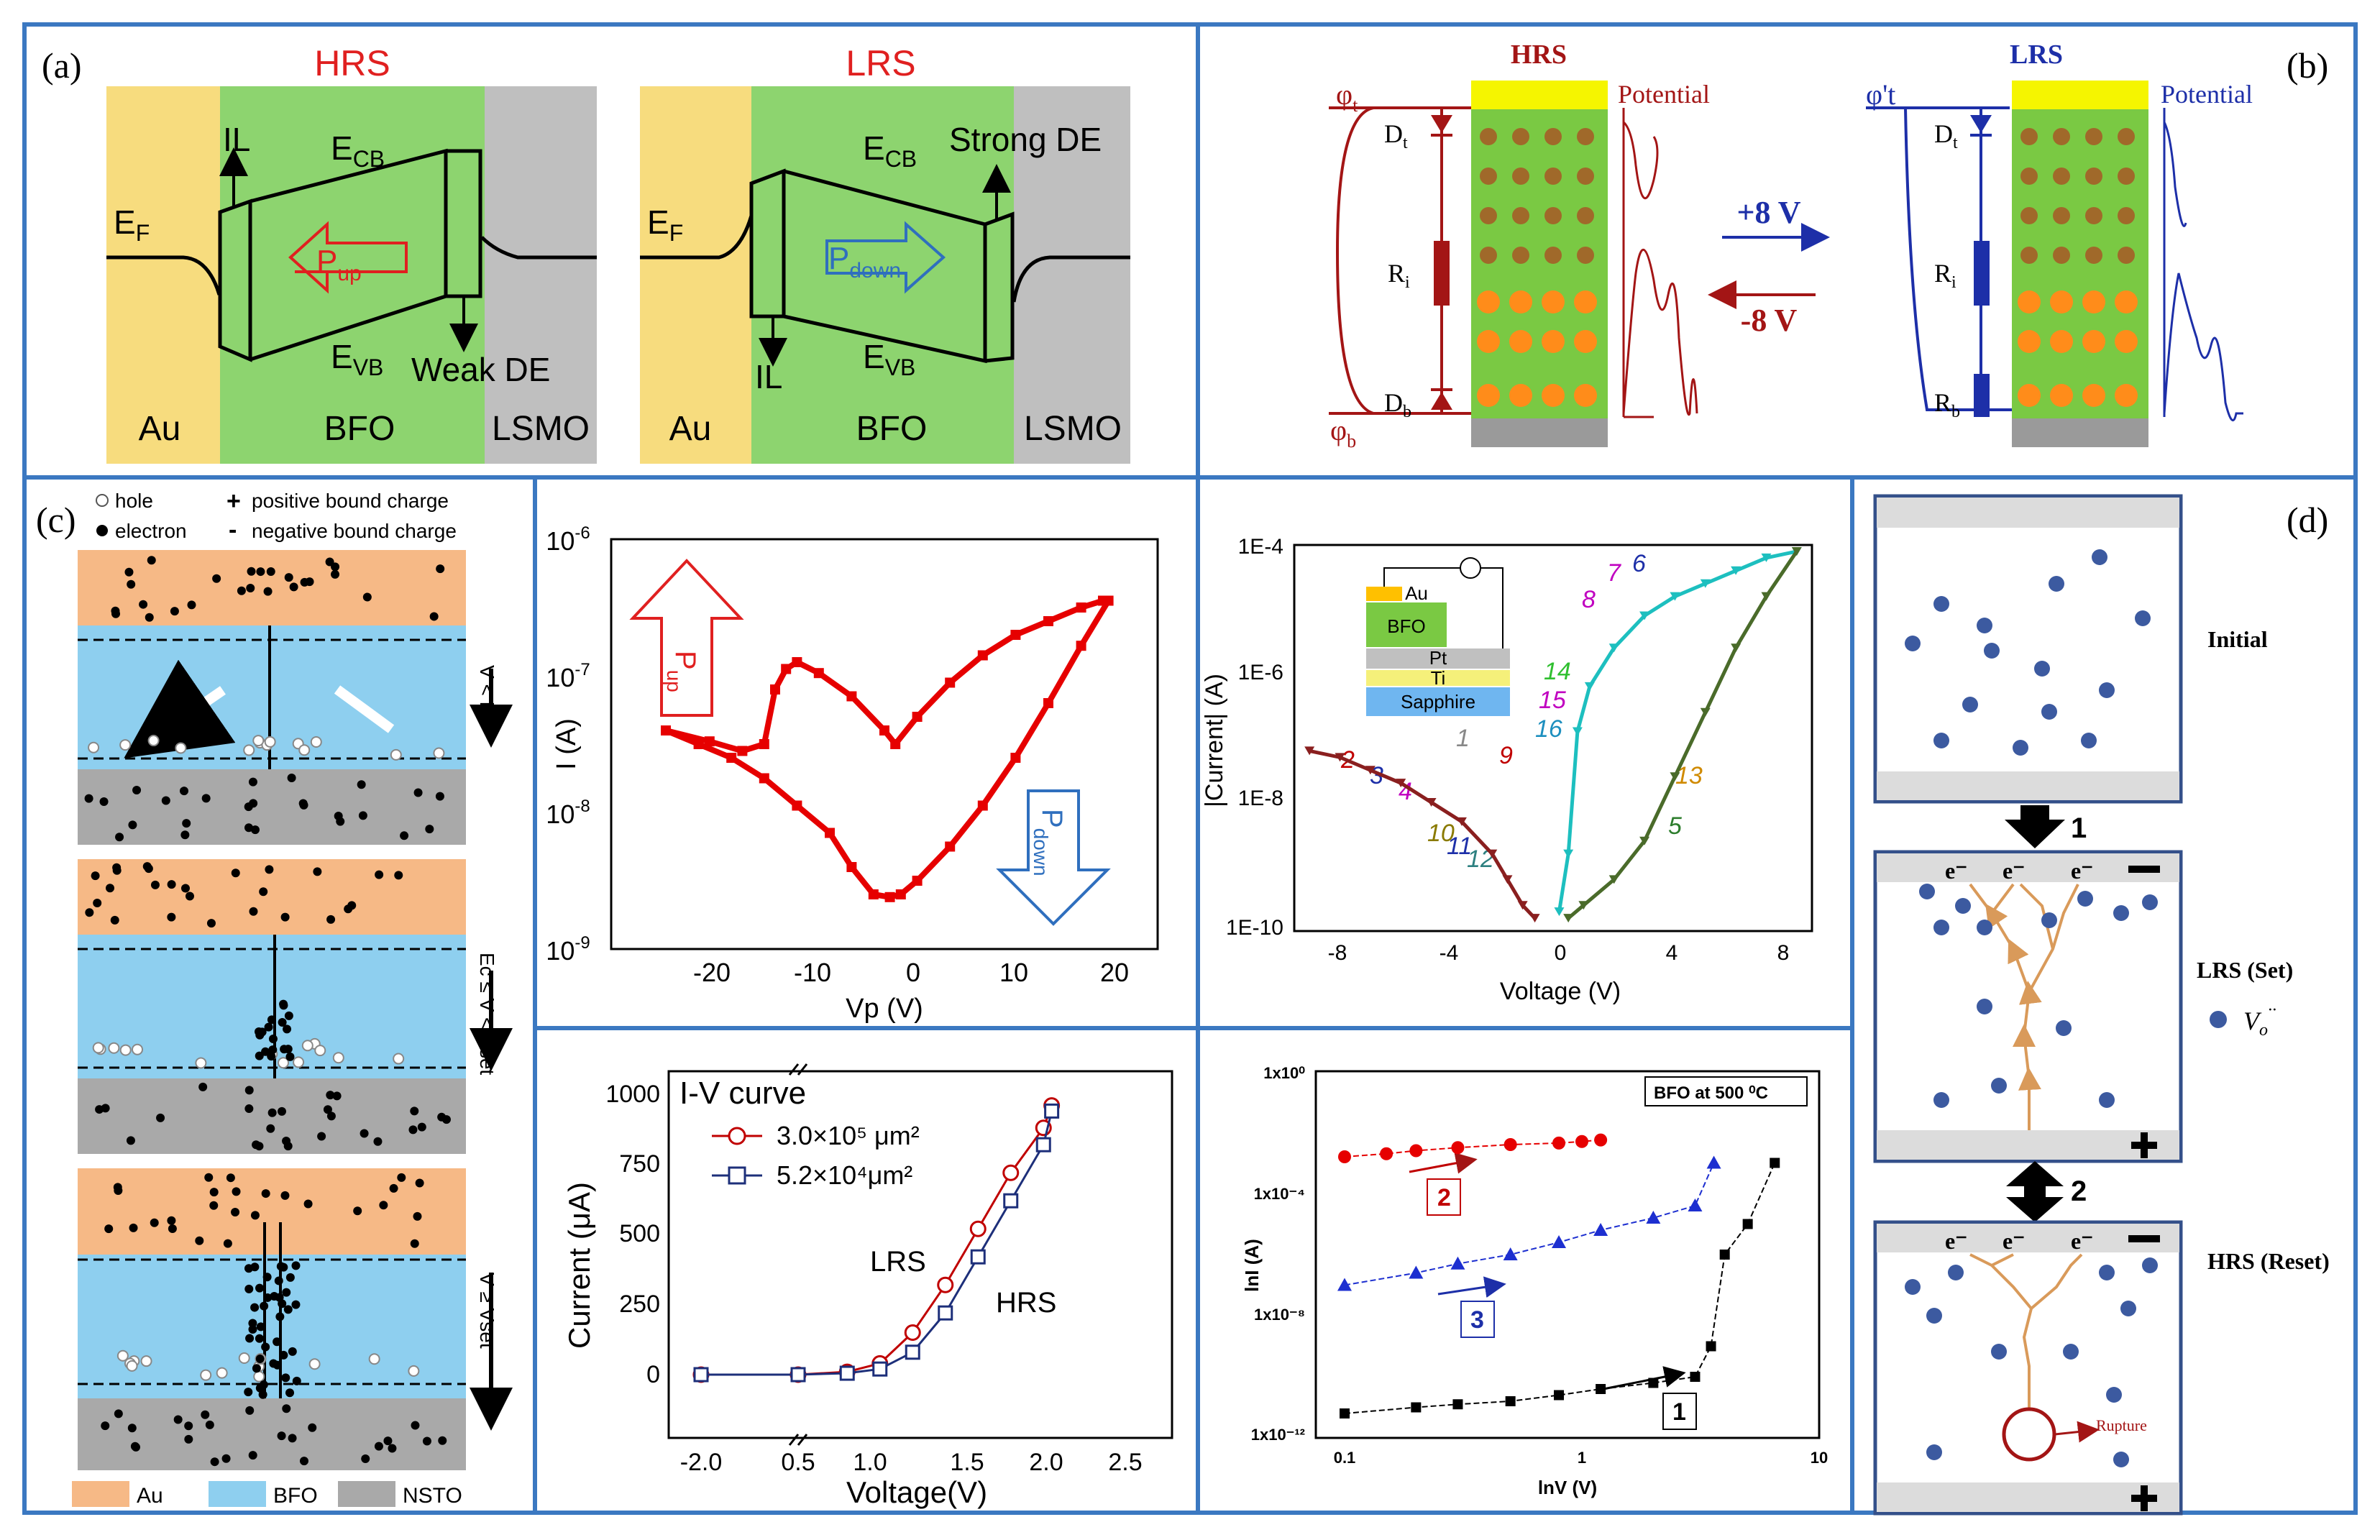 The image size is (2380, 1540). Describe the element at coordinates (632, 1234) in the screenshot. I see `ivlin-y-ticks: 1000 750 500 250 0` at that location.